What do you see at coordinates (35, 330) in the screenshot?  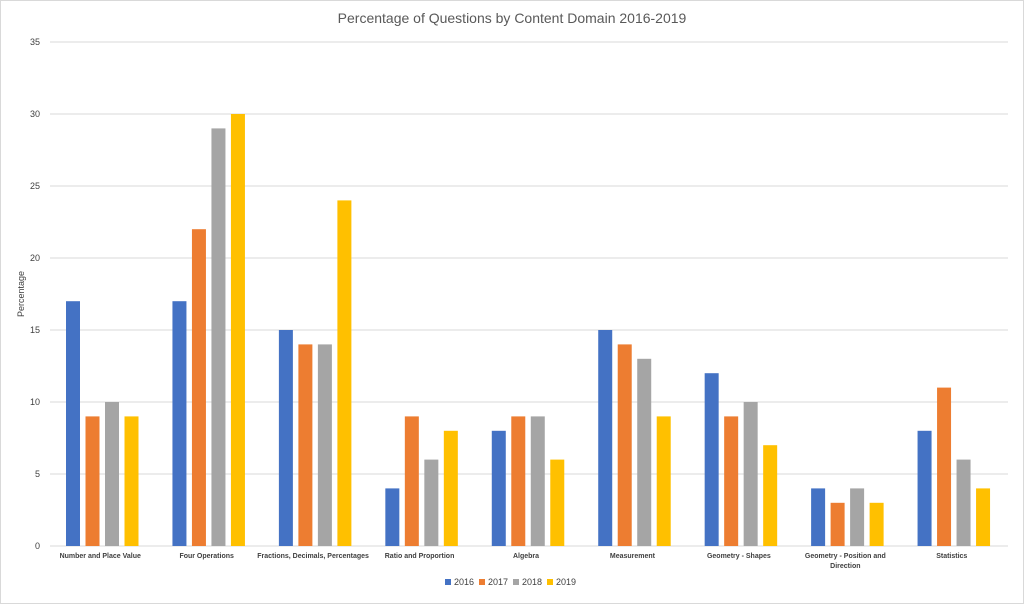 I see `y-tick-label: 15` at bounding box center [35, 330].